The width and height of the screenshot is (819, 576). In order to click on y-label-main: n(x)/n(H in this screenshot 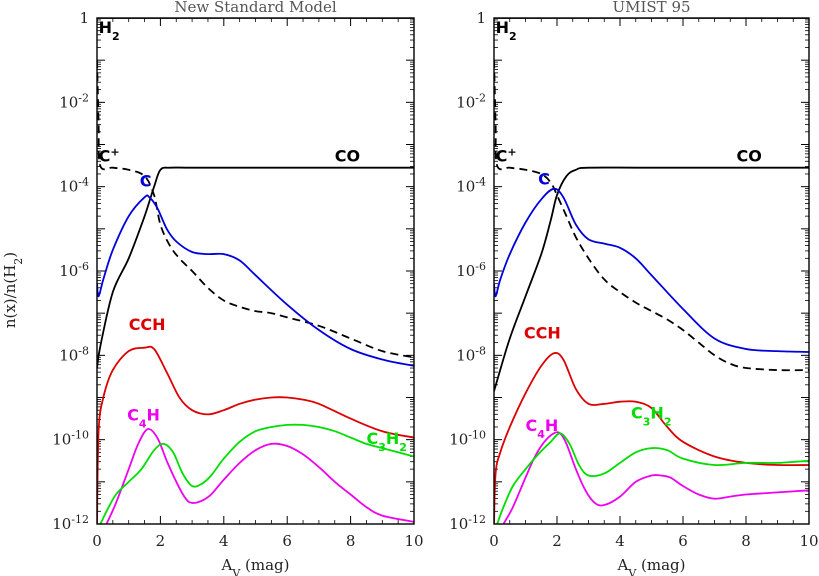, I will do `click(10, 296)`.